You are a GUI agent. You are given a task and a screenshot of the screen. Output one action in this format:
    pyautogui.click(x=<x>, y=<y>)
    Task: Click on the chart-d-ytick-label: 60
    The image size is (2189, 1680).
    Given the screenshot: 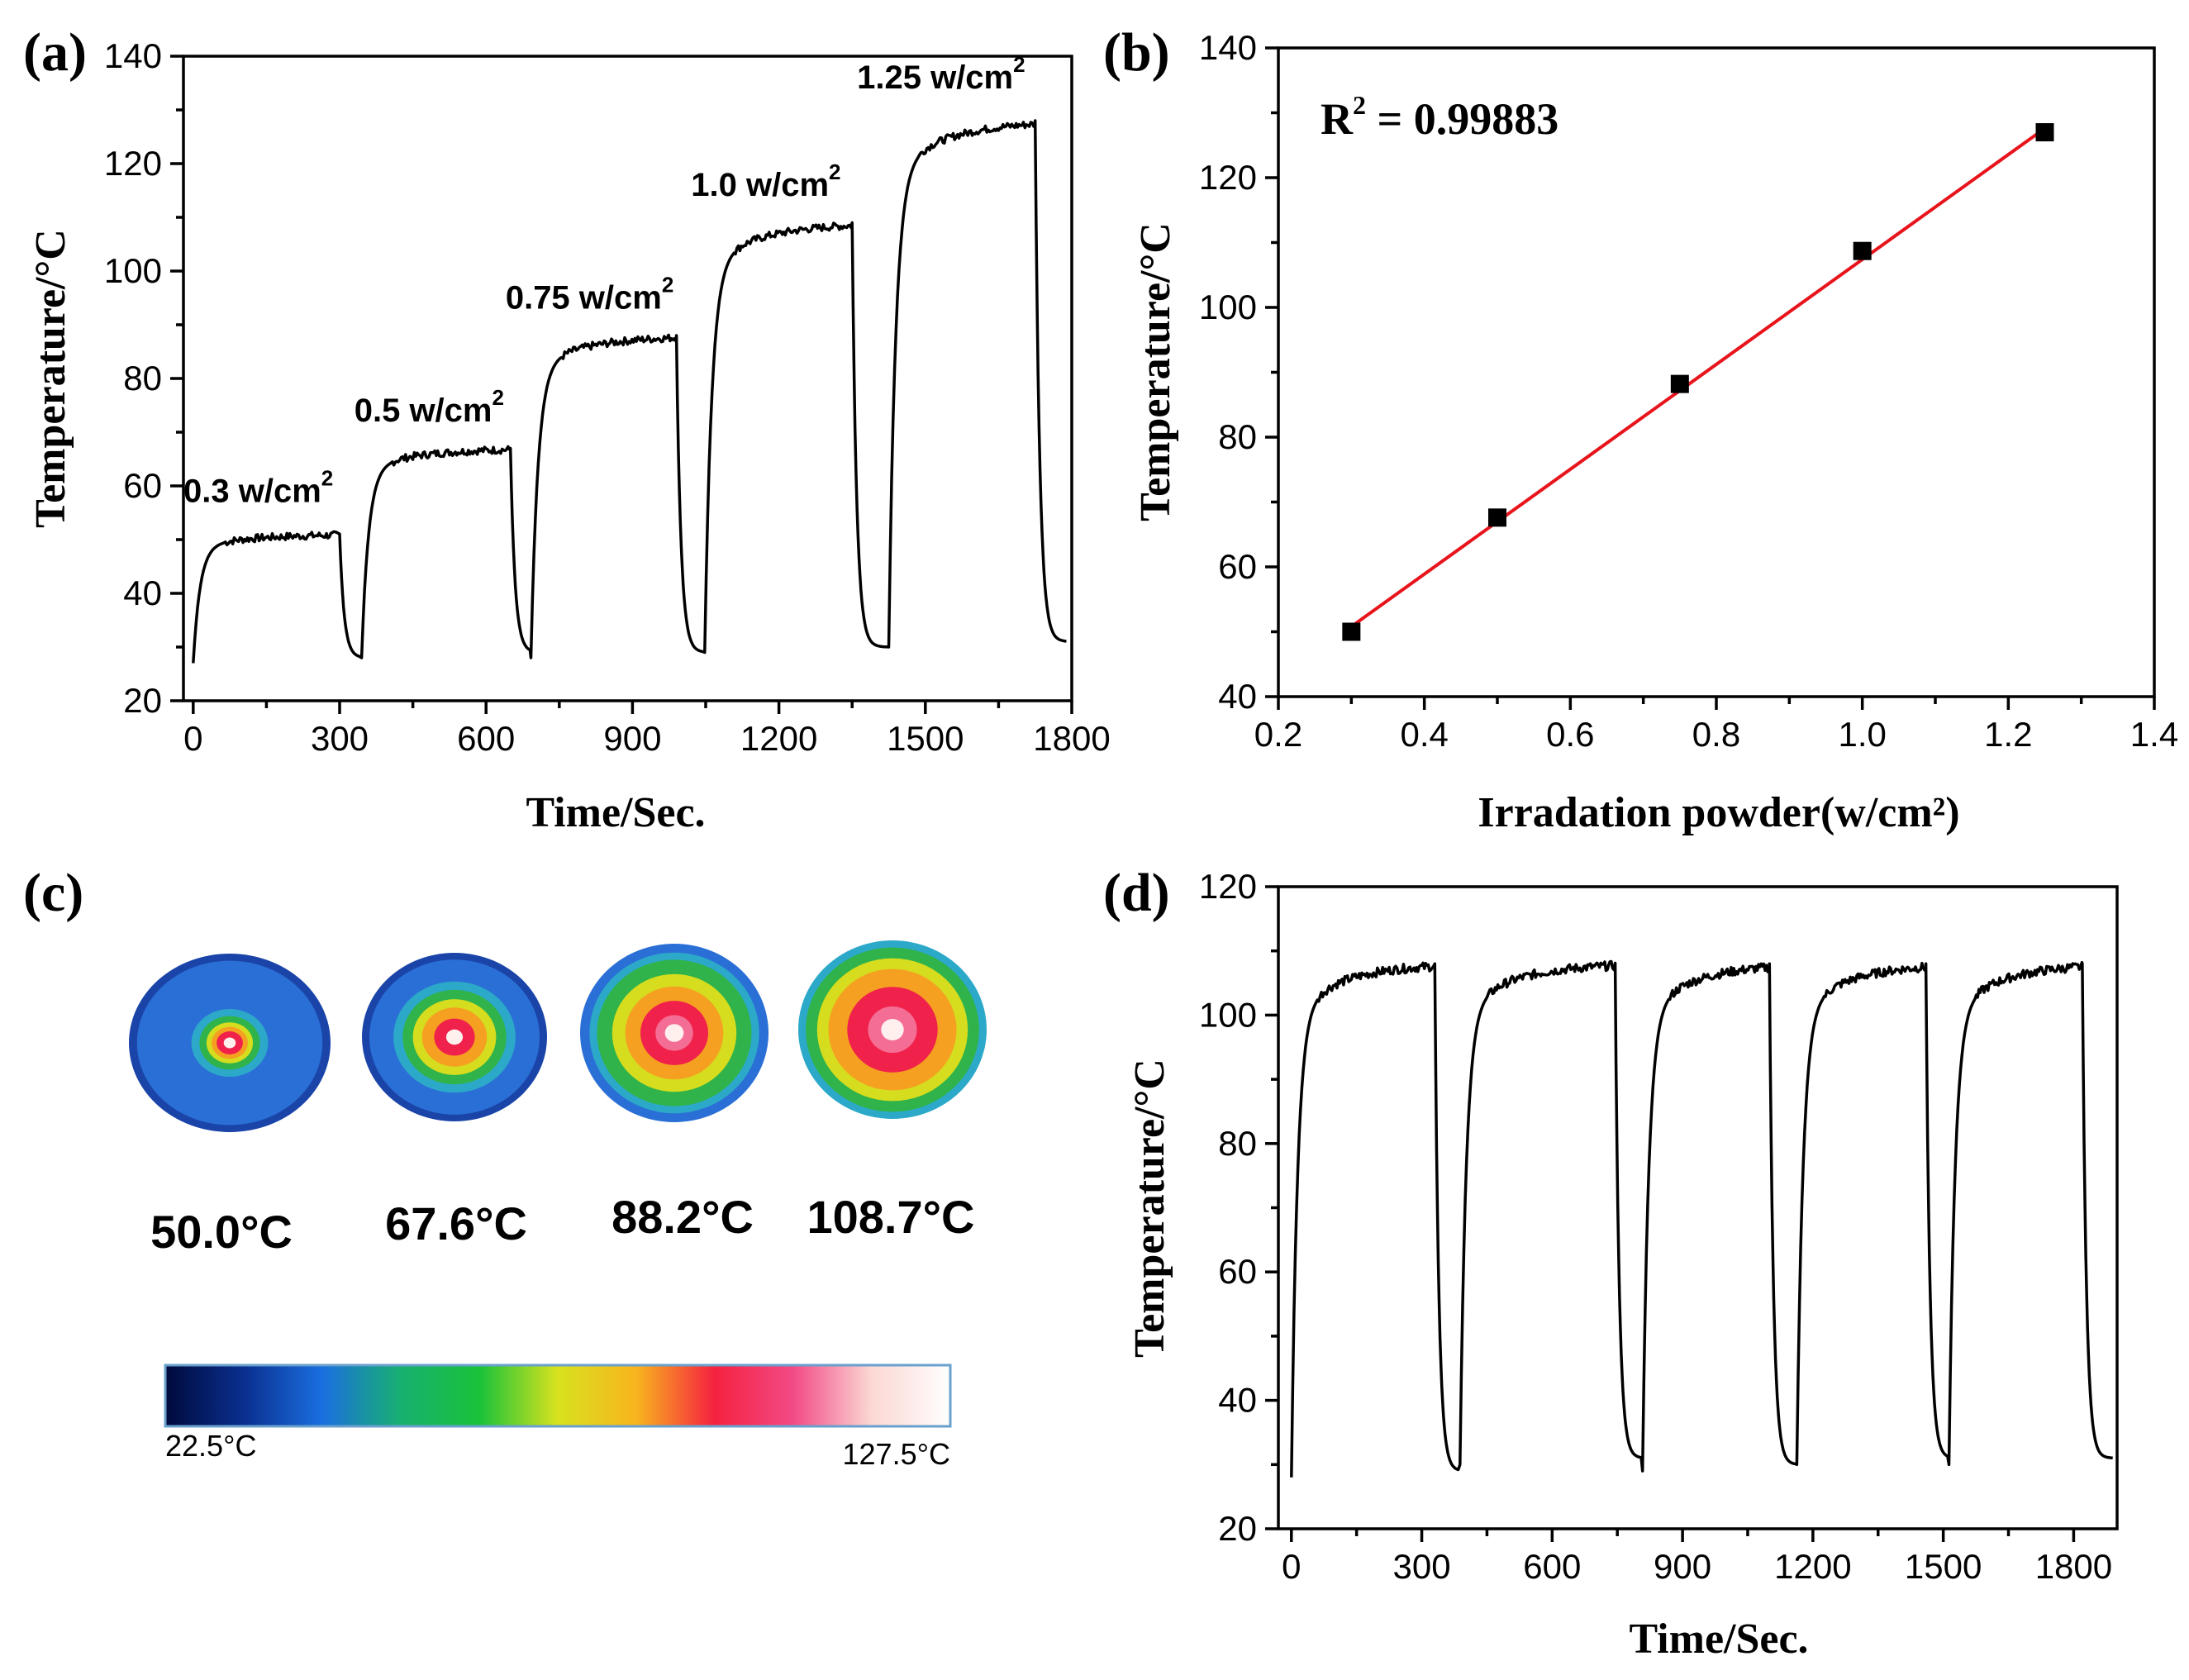 What is the action you would take?
    pyautogui.click(x=1237, y=1271)
    